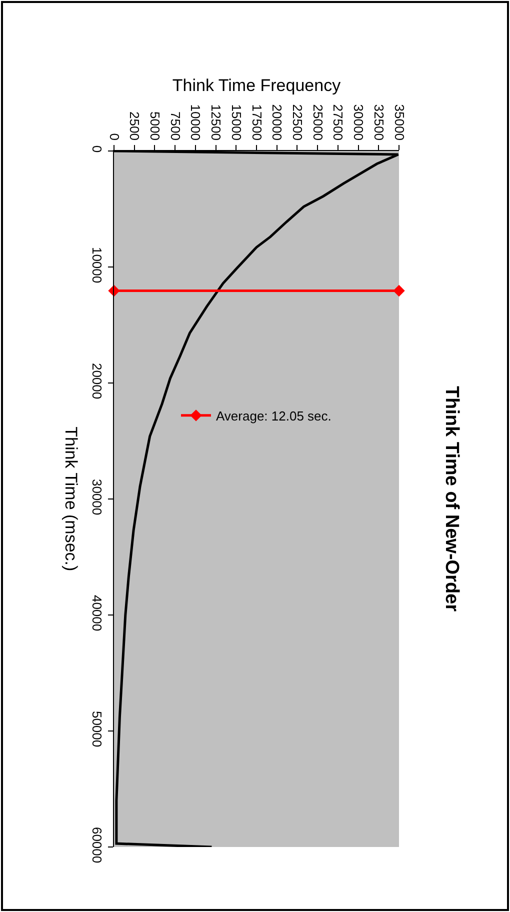  Describe the element at coordinates (96, 613) in the screenshot. I see `y-tick-label: 40000` at that location.